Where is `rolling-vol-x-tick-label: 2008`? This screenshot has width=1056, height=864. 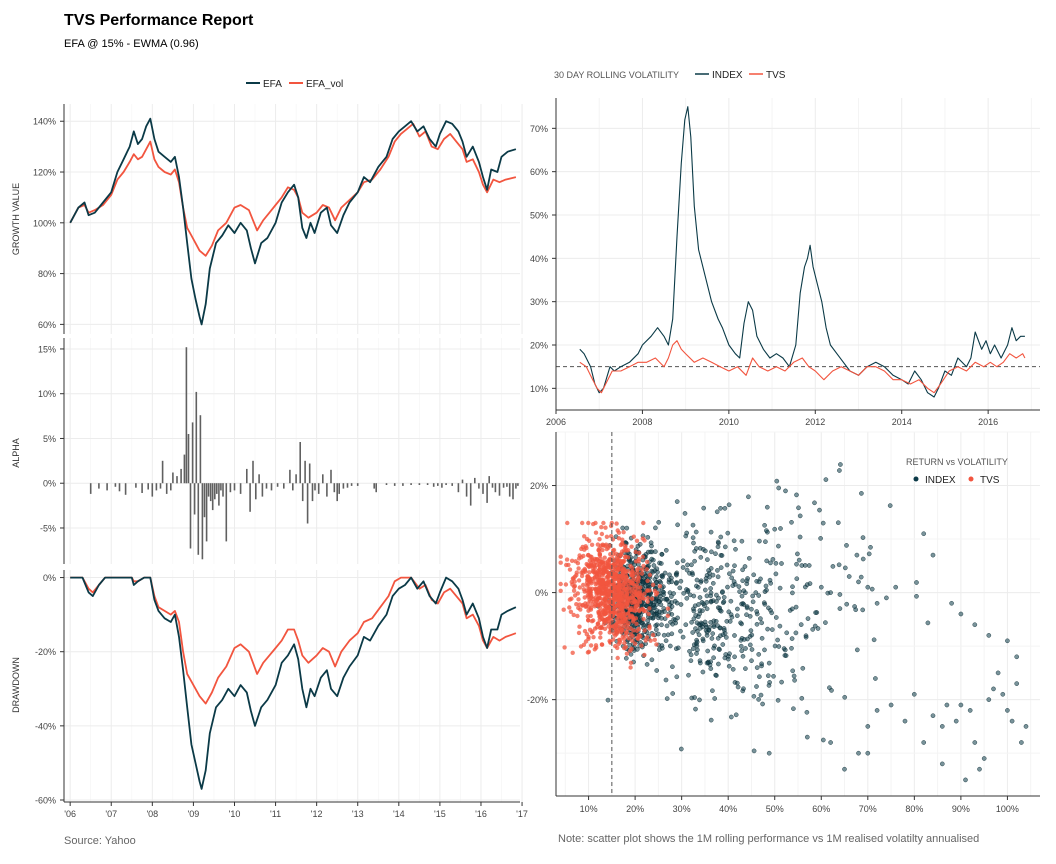 rolling-vol-x-tick-label: 2008 is located at coordinates (642, 422).